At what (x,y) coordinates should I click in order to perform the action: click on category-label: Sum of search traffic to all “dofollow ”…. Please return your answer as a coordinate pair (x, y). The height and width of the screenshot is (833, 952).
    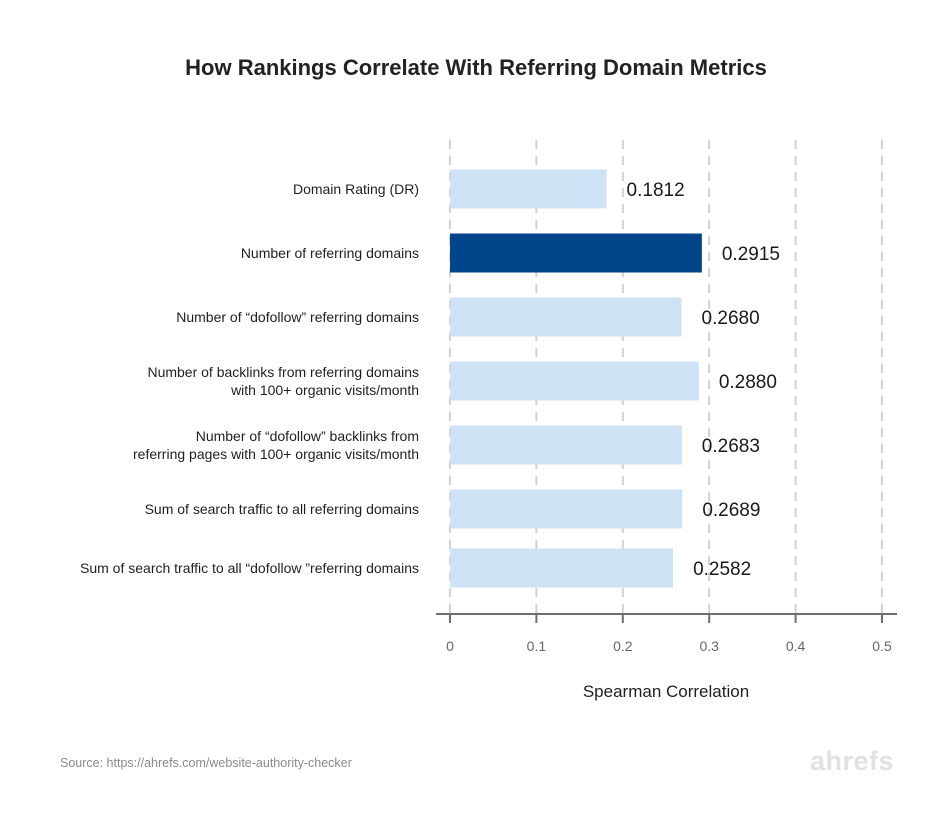
    Looking at the image, I should click on (249, 568).